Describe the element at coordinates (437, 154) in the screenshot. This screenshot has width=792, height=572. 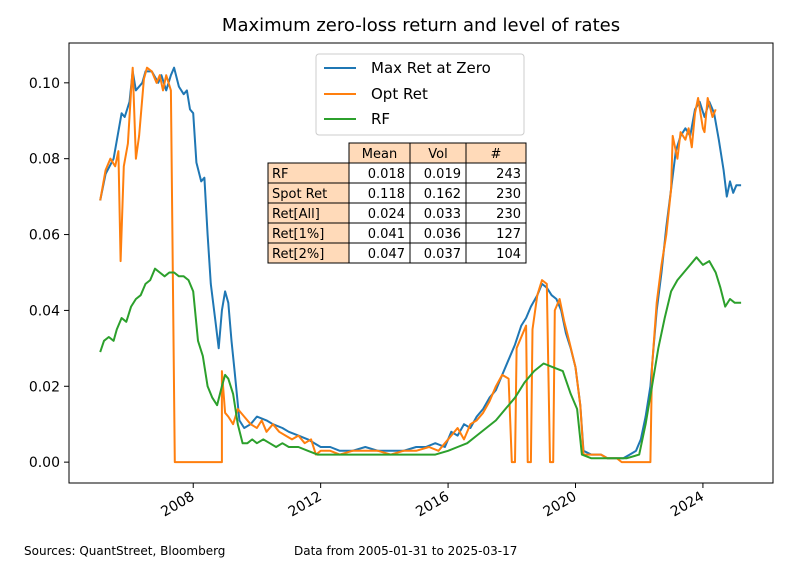
I see `table-header-cell: Vol` at that location.